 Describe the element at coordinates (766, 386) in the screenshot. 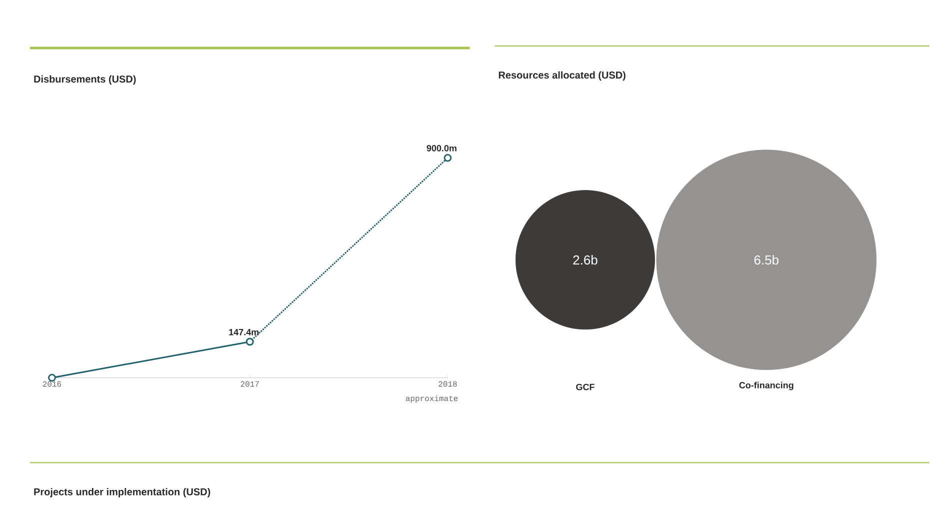

I see `category-label: Co-financing` at that location.